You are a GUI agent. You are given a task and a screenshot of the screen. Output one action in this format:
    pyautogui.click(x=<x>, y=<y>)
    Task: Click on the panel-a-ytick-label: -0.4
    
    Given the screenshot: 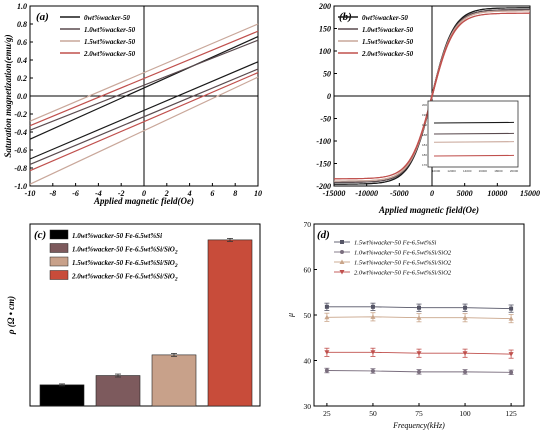 What is the action you would take?
    pyautogui.click(x=20, y=132)
    